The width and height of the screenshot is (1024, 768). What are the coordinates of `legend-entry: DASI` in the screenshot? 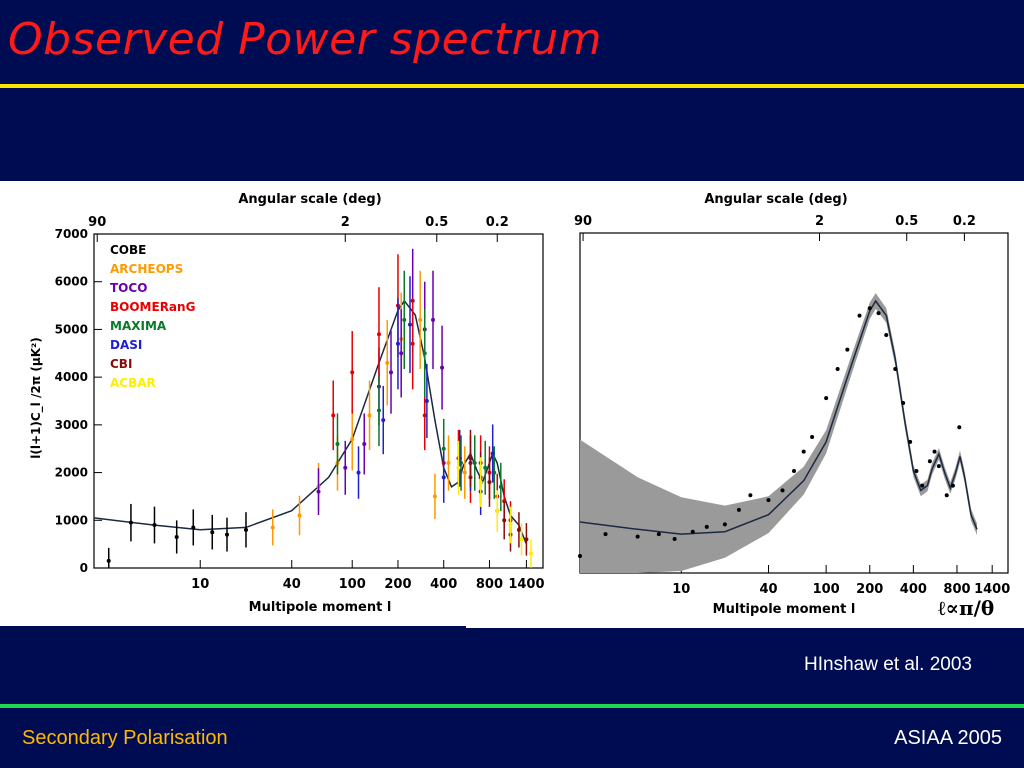 It's located at (126, 345).